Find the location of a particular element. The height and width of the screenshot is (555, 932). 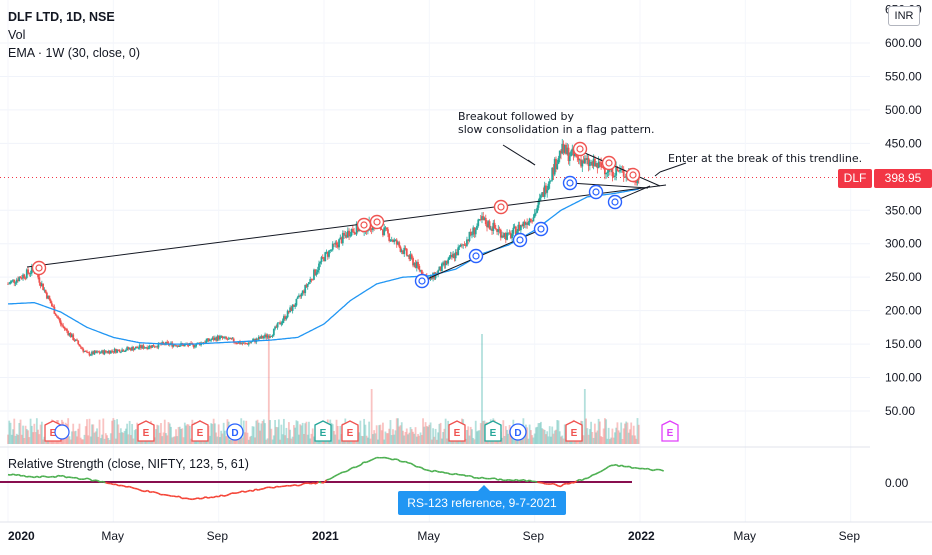

rs-zero-tick: 0.00 is located at coordinates (897, 483).